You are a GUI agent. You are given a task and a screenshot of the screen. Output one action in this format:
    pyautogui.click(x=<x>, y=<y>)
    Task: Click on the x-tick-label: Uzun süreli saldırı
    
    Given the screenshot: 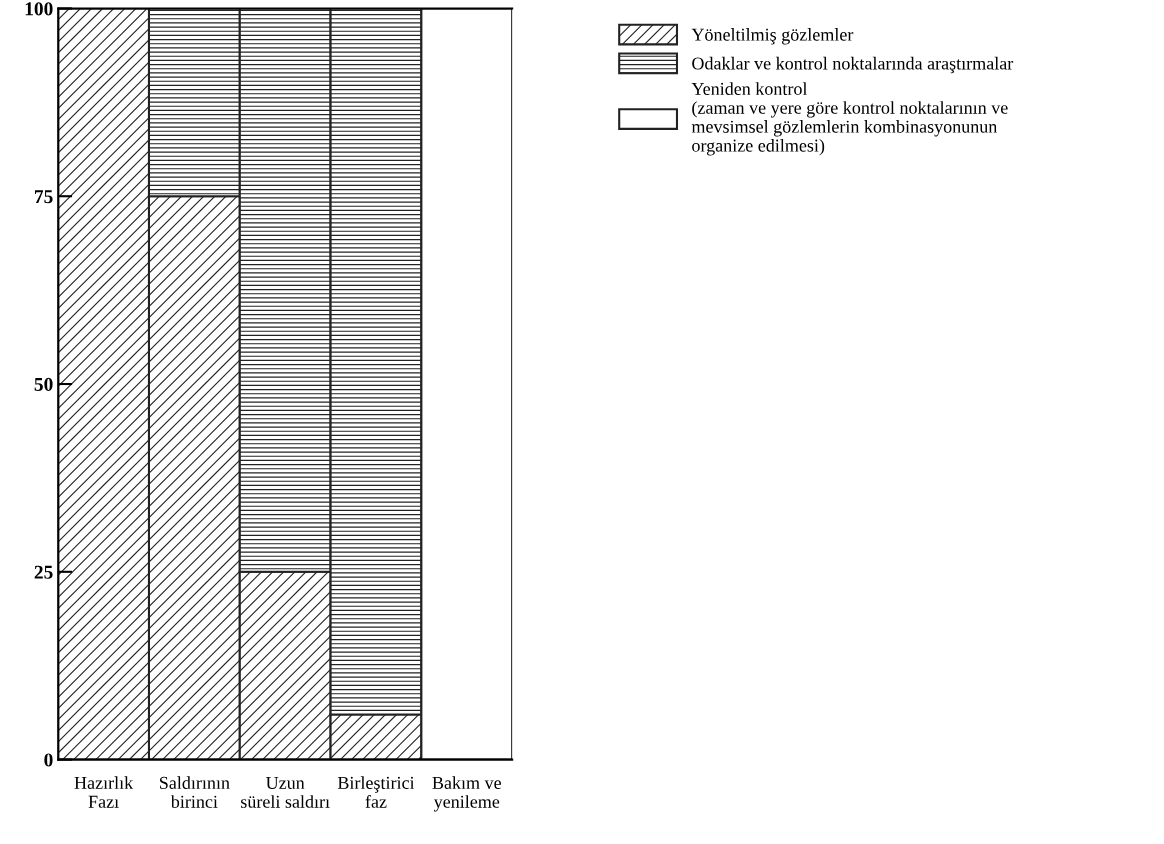 What is the action you would take?
    pyautogui.click(x=285, y=792)
    